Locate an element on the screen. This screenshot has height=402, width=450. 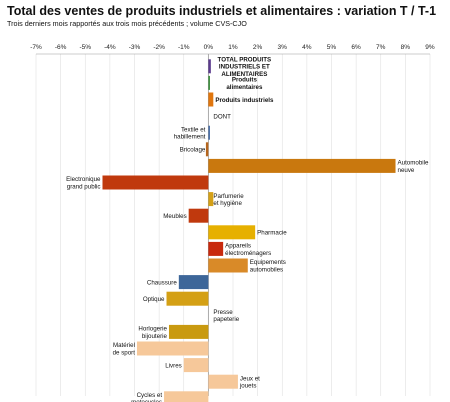
x-tick-label: 7% is located at coordinates (381, 47).